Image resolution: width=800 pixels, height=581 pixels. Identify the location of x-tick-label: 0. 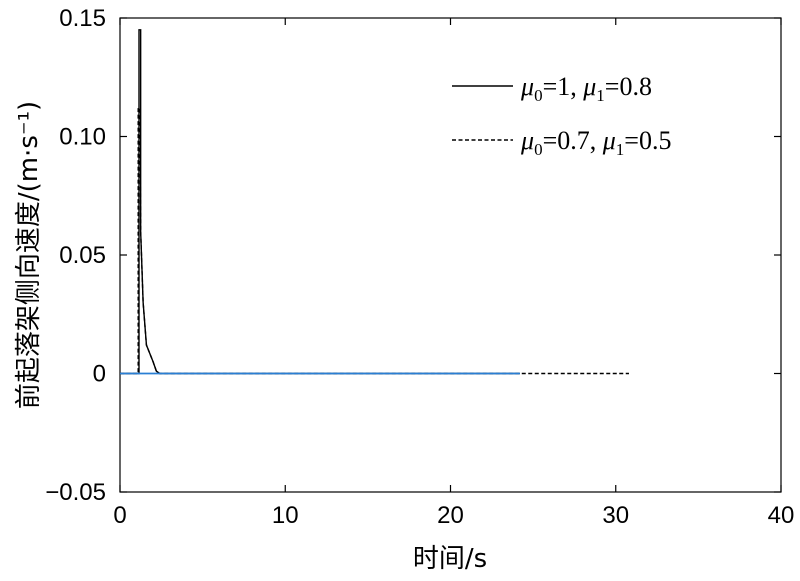
(119, 515).